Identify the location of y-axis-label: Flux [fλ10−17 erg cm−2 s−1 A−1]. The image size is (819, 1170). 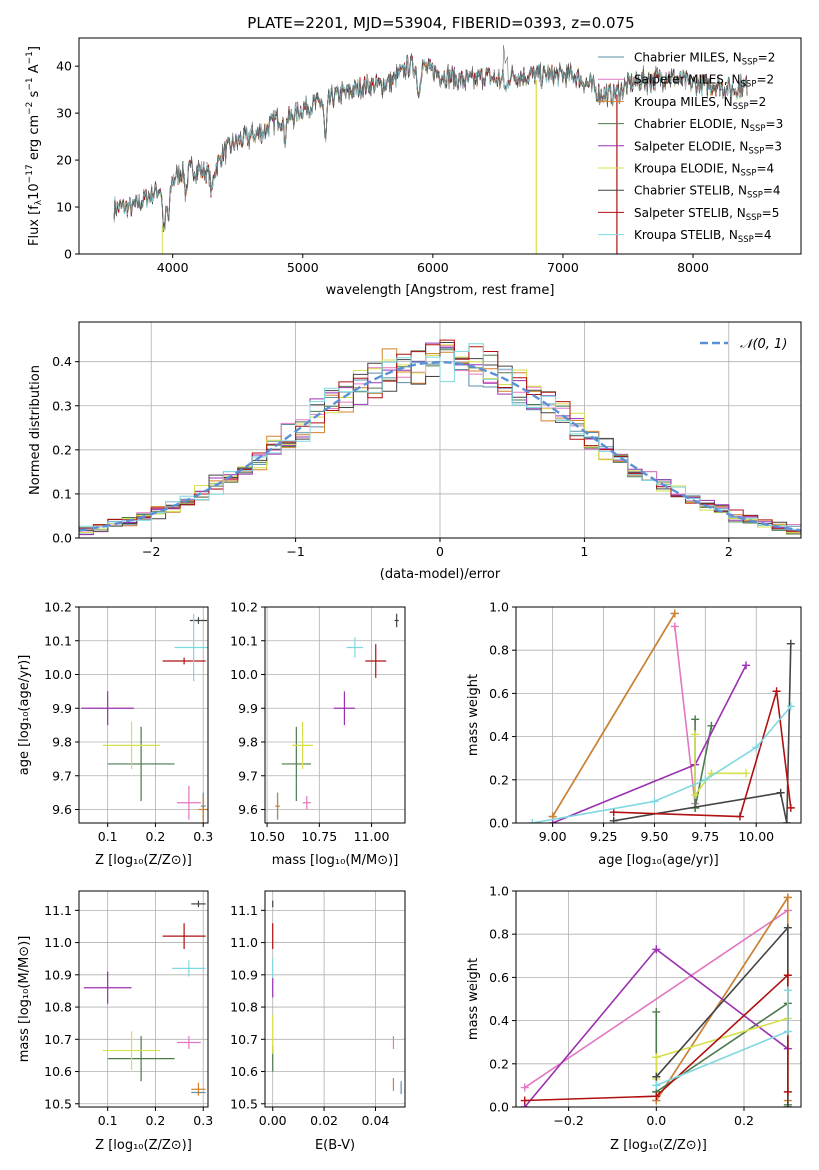
(34, 146).